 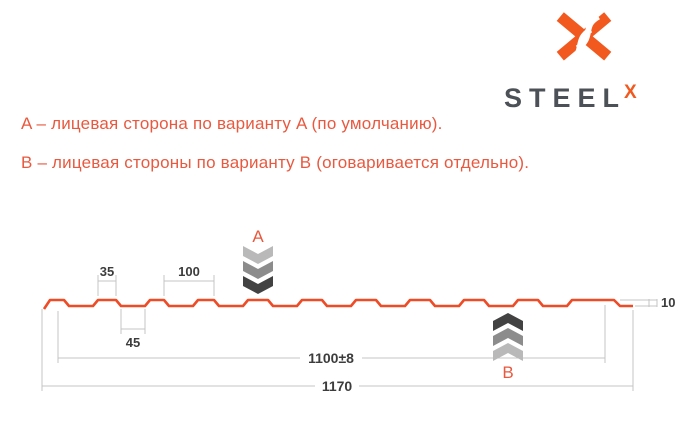 I want to click on dim-profile-height-label: 10, so click(x=668, y=302).